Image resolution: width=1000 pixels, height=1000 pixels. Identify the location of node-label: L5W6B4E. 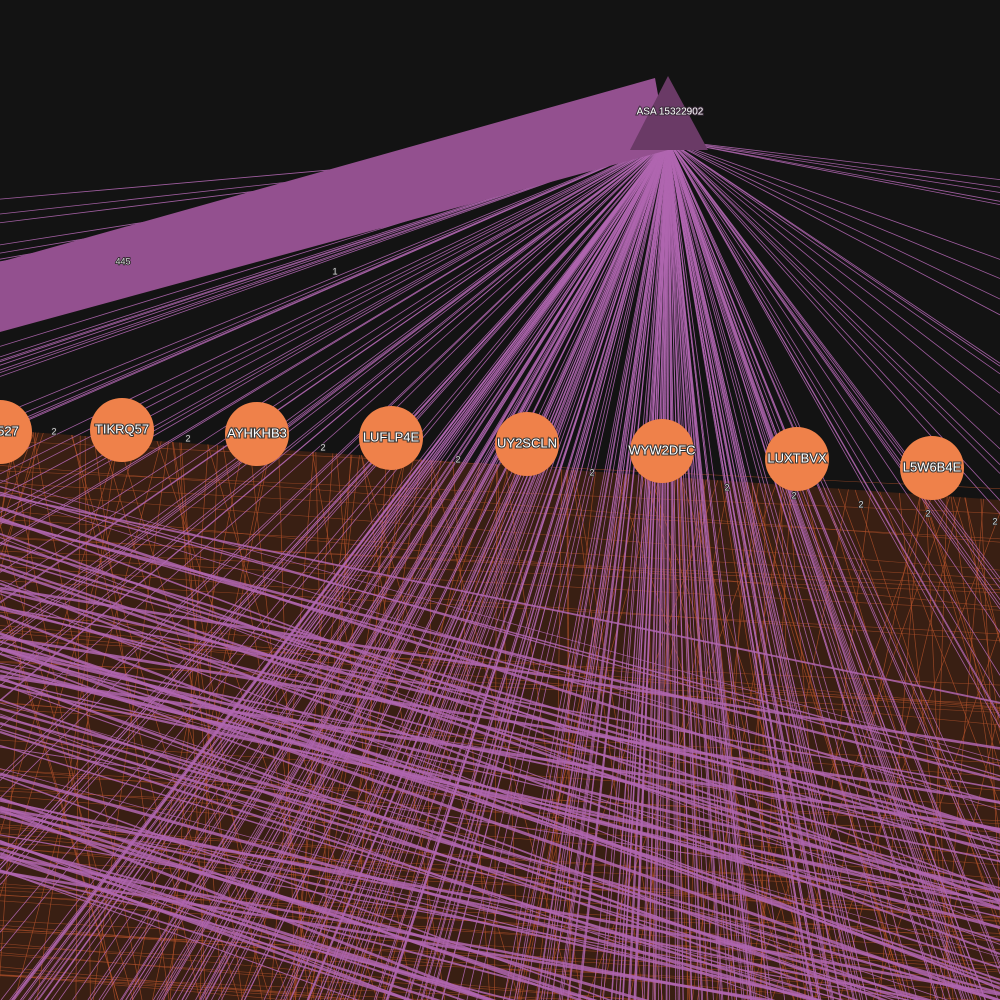
(932, 466).